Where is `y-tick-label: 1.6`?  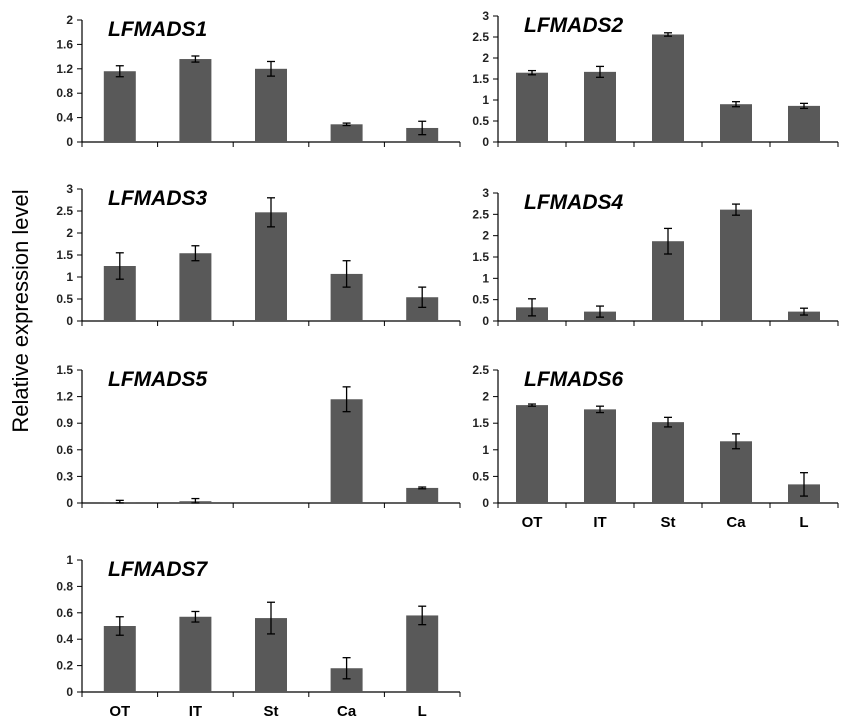
y-tick-label: 1.6 is located at coordinates (64, 44).